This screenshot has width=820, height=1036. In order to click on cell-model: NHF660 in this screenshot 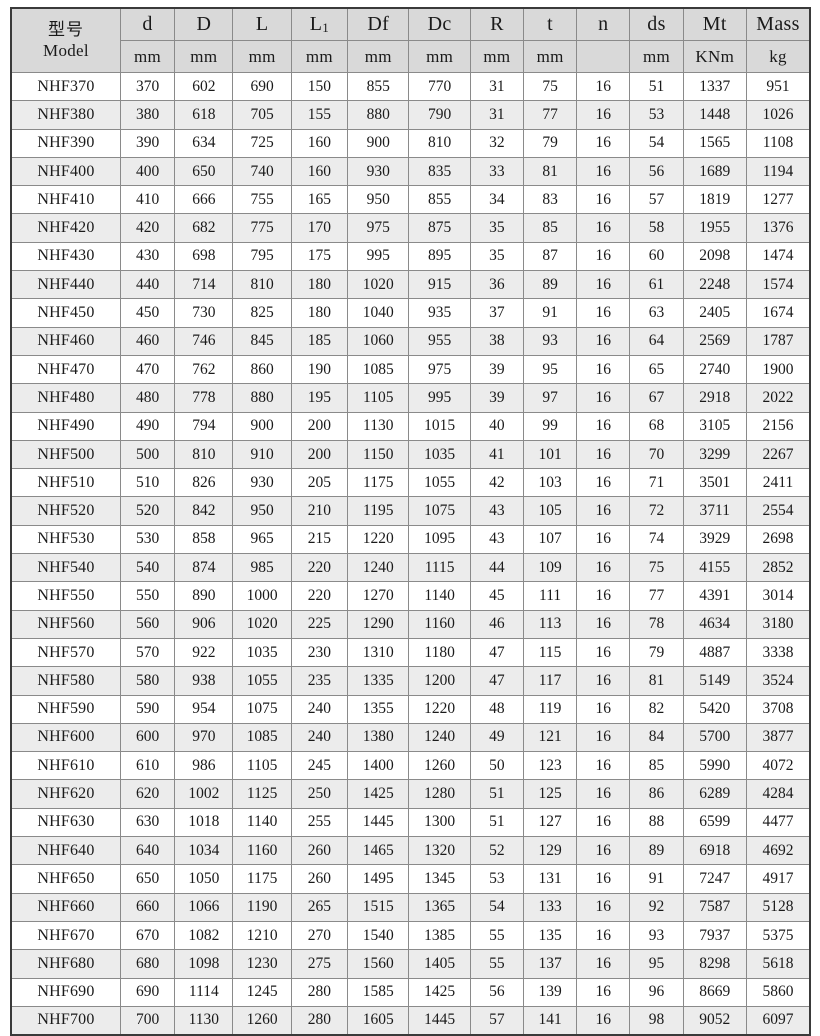, I will do `click(65, 907)`.